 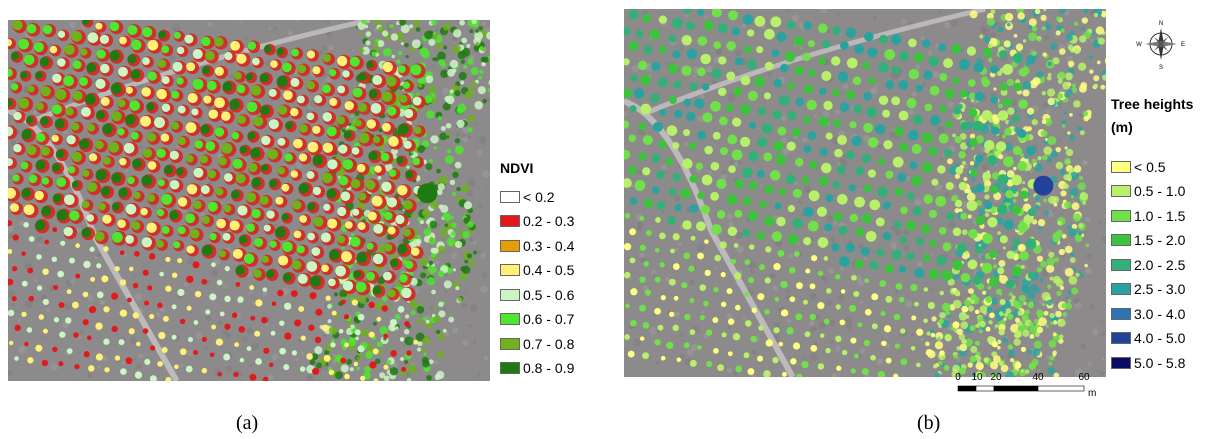 I want to click on height-legend-item: 2.5 - 3.0, so click(x=1148, y=289).